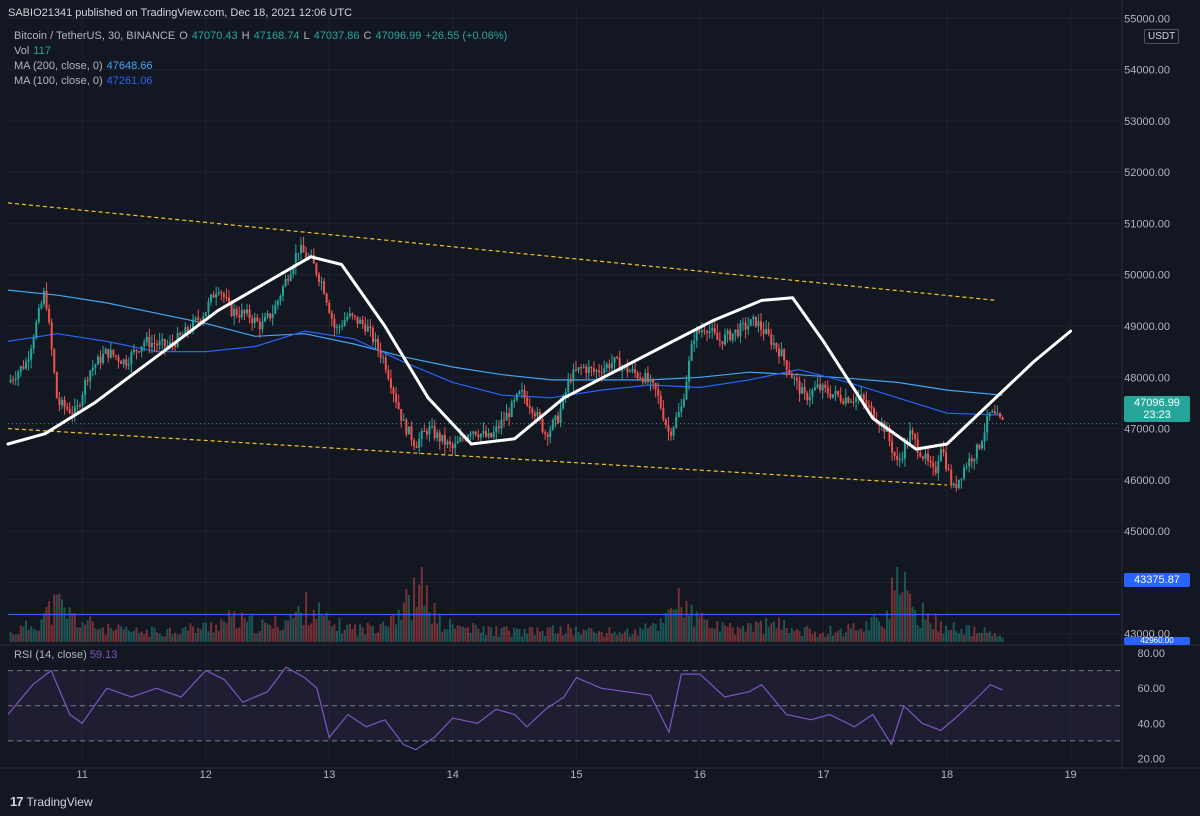 The height and width of the screenshot is (816, 1200). I want to click on price-tick-label: 54000.00, so click(1147, 71).